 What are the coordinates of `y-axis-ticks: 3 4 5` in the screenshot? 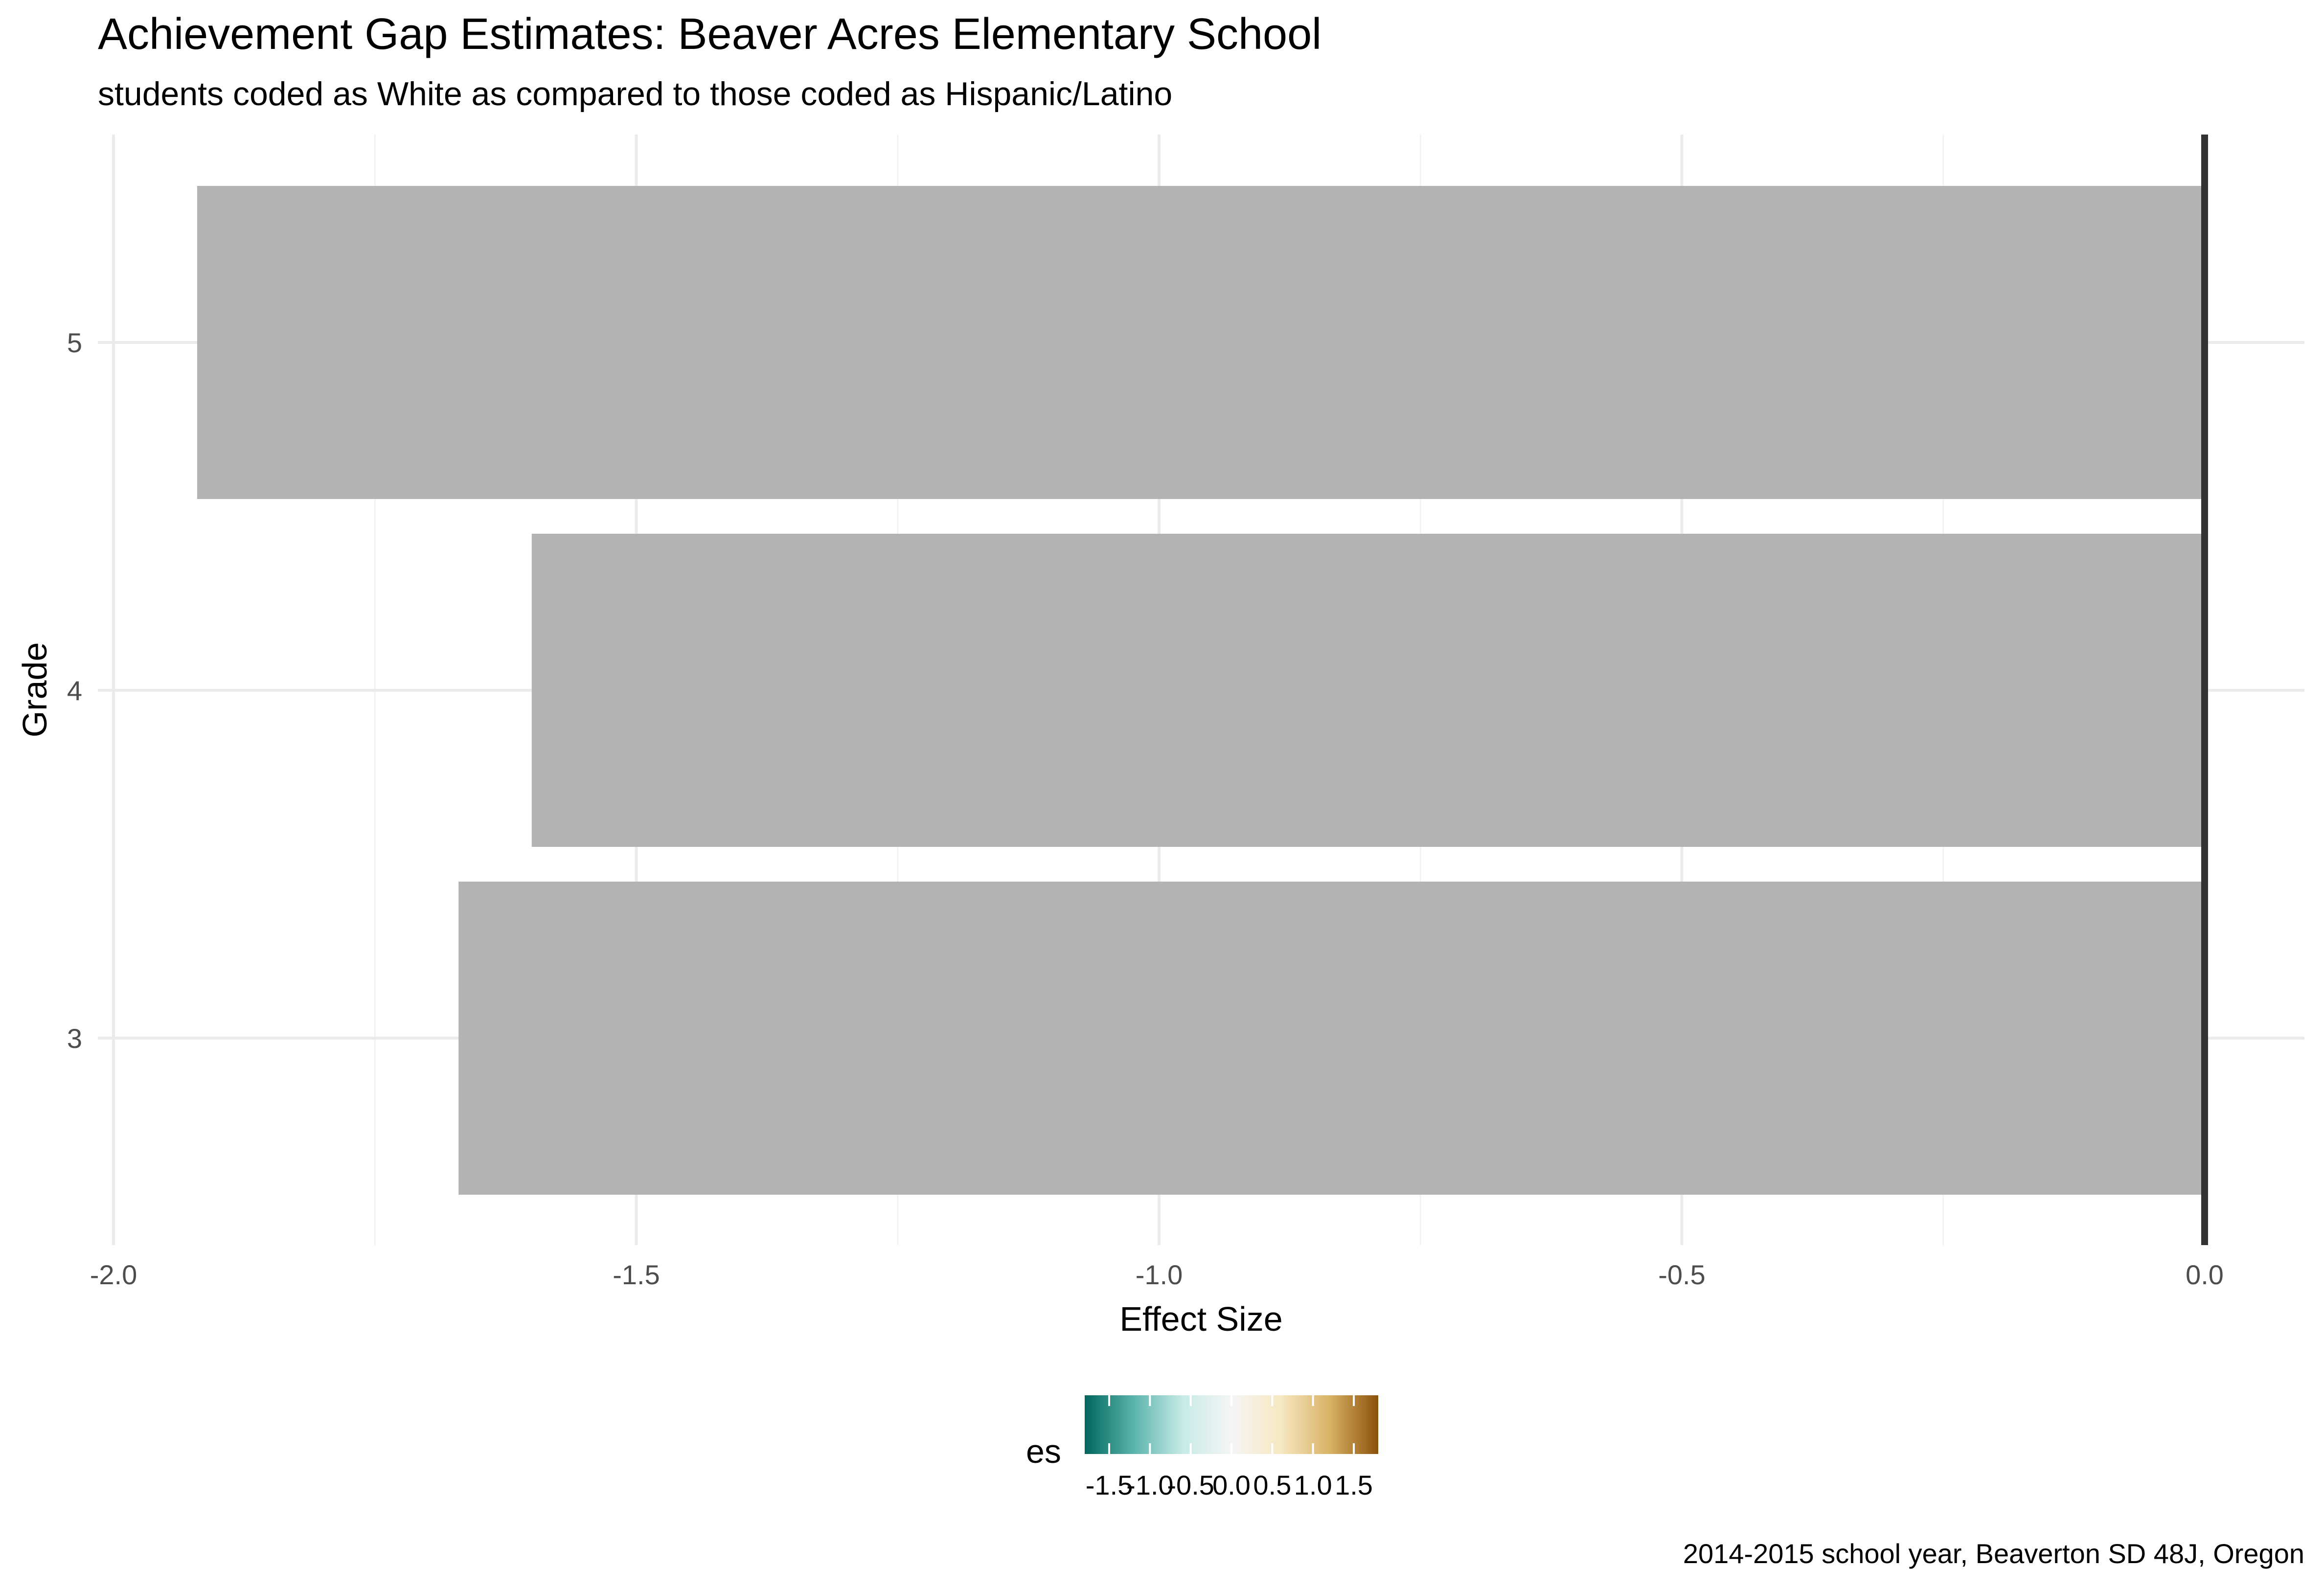 It's located at (75, 691).